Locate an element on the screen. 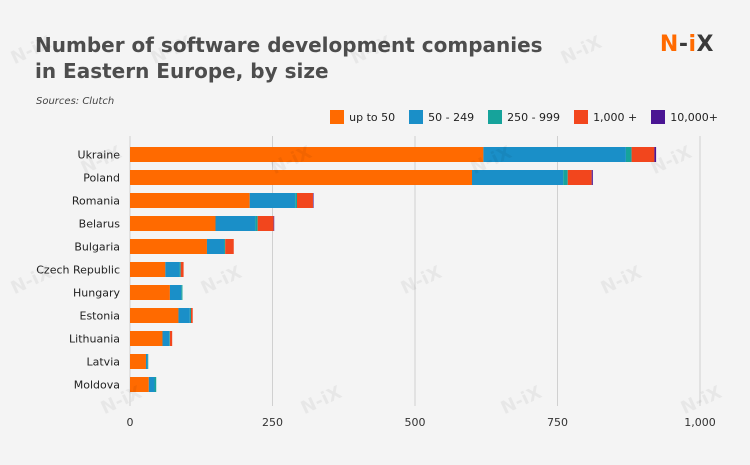 This screenshot has height=465, width=750. legend-item: 1,000 + is located at coordinates (605, 117).